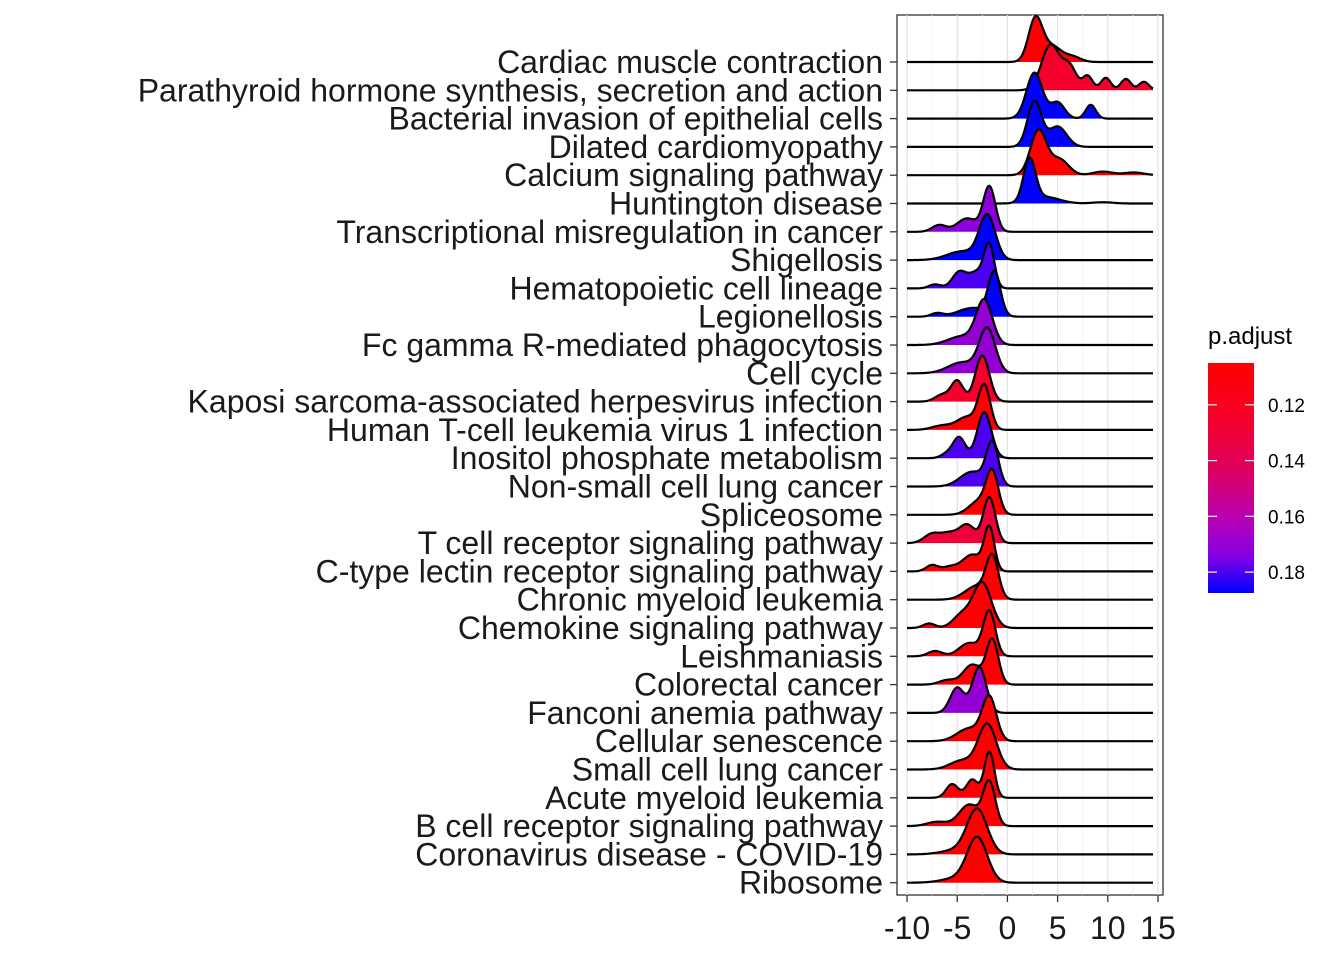  What do you see at coordinates (622, 345) in the screenshot?
I see `y-tick-label: Fc gamma R-mediated phagocytosis` at bounding box center [622, 345].